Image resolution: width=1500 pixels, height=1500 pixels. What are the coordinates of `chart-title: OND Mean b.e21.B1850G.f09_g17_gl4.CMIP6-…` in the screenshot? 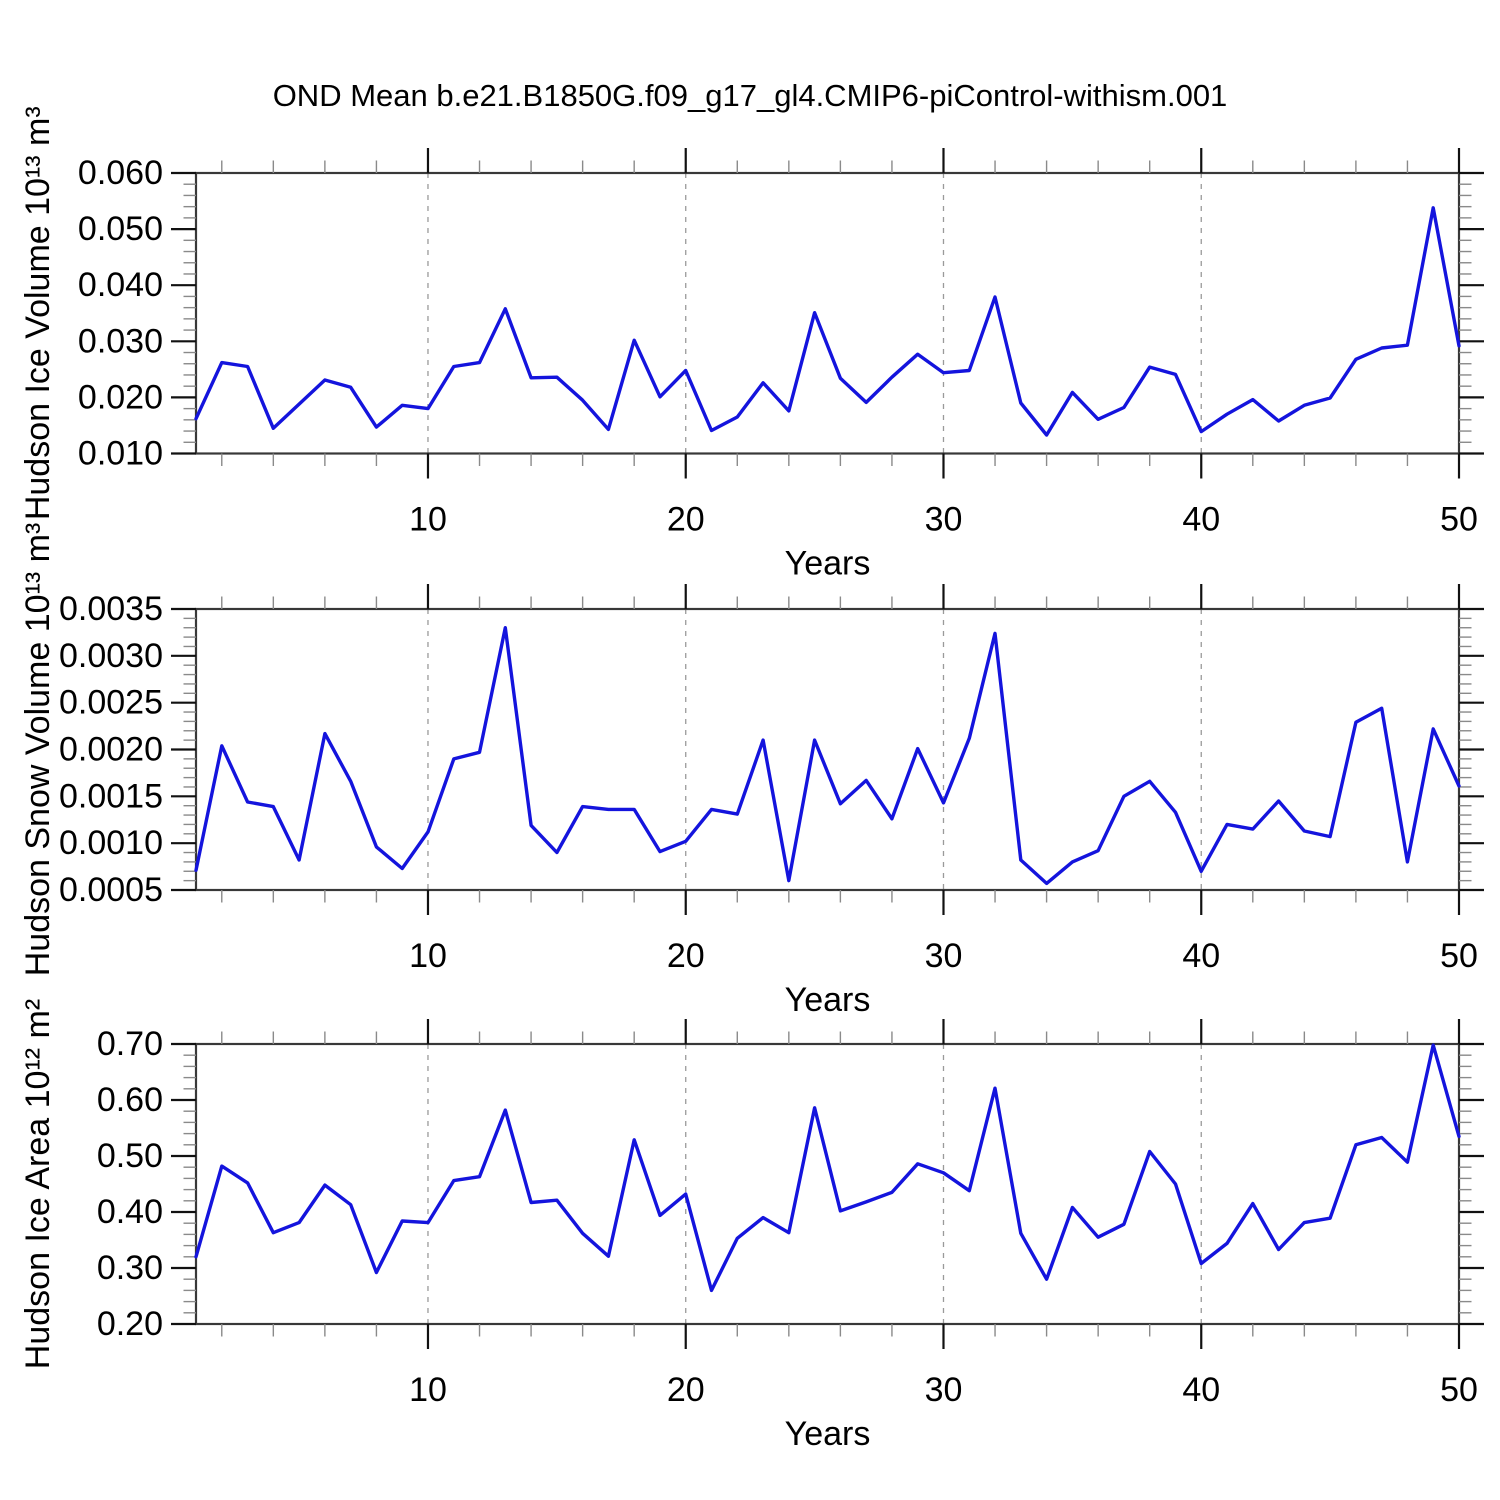 It's located at (750, 95).